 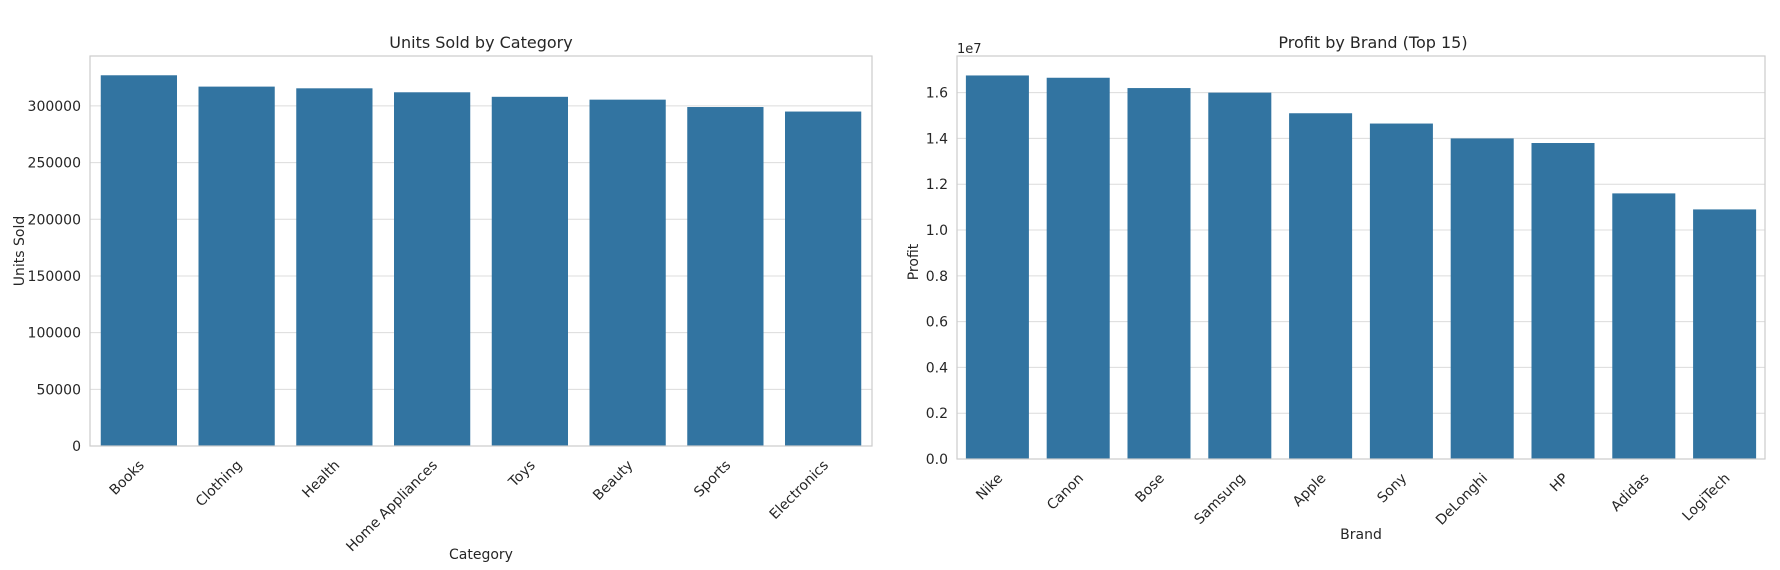 What do you see at coordinates (334, 267) in the screenshot?
I see `bar-health` at bounding box center [334, 267].